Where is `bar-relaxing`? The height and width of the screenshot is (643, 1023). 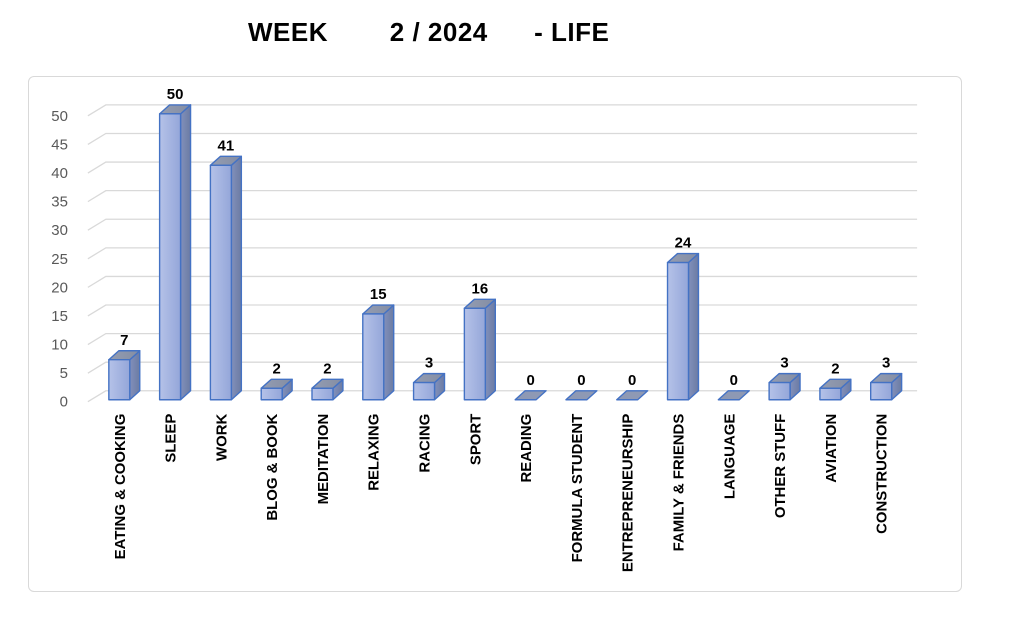 bar-relaxing is located at coordinates (378, 352).